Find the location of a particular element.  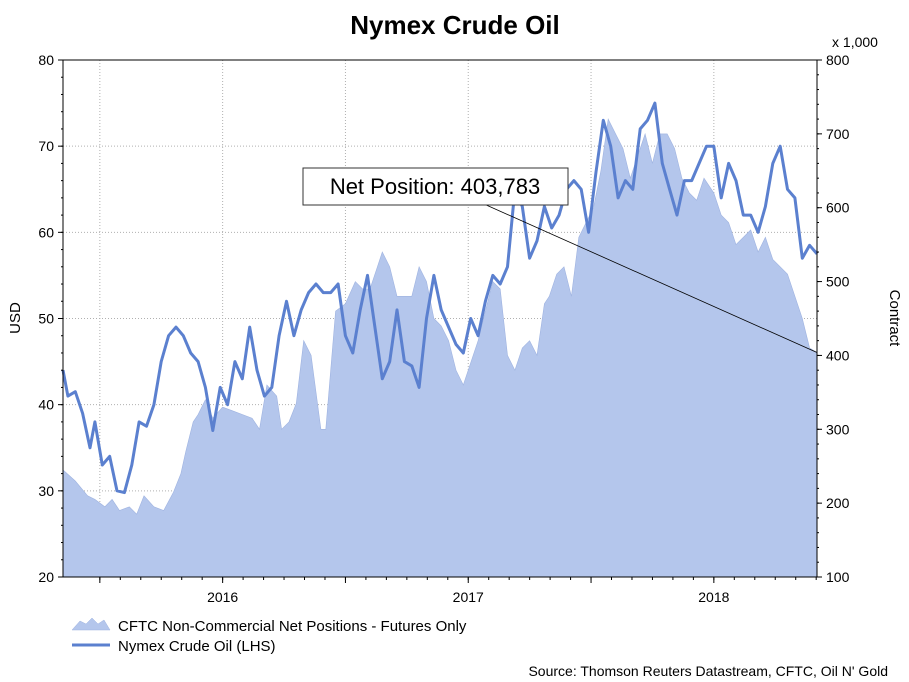

left-tick-label: 30 is located at coordinates (46, 491).